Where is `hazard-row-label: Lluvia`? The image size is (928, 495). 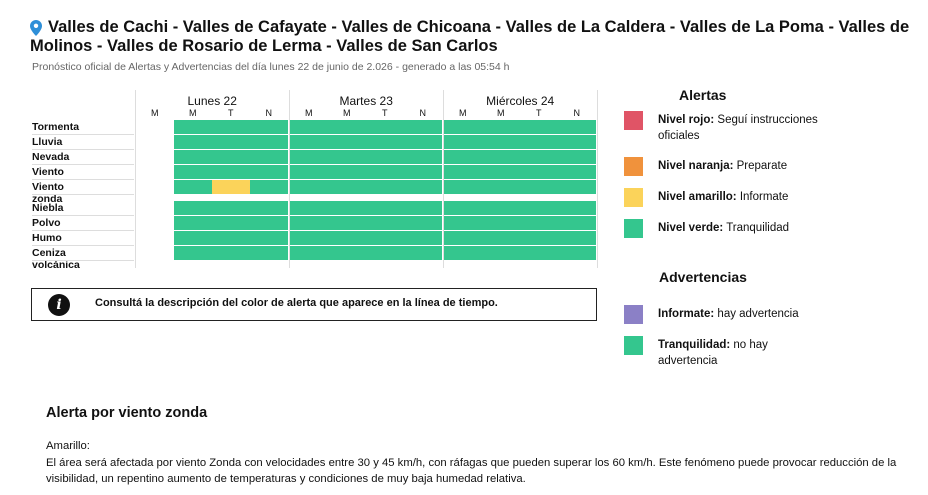
hazard-row-label: Lluvia is located at coordinates (47, 141).